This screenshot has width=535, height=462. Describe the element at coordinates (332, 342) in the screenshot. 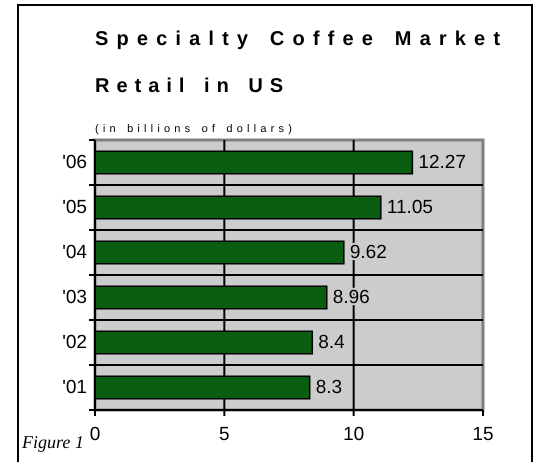

I see `data-label: 8.4` at that location.